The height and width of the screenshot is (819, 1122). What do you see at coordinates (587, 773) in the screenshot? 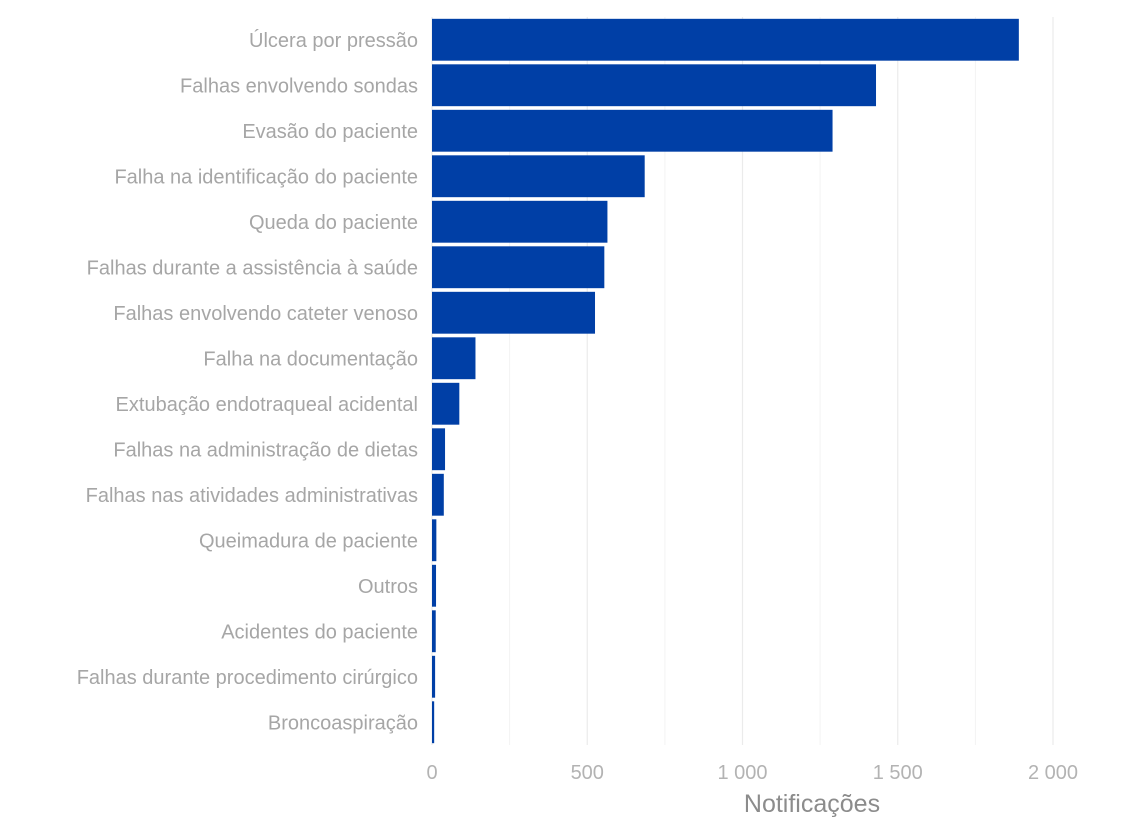
I see `x-tick-label: 500` at bounding box center [587, 773].